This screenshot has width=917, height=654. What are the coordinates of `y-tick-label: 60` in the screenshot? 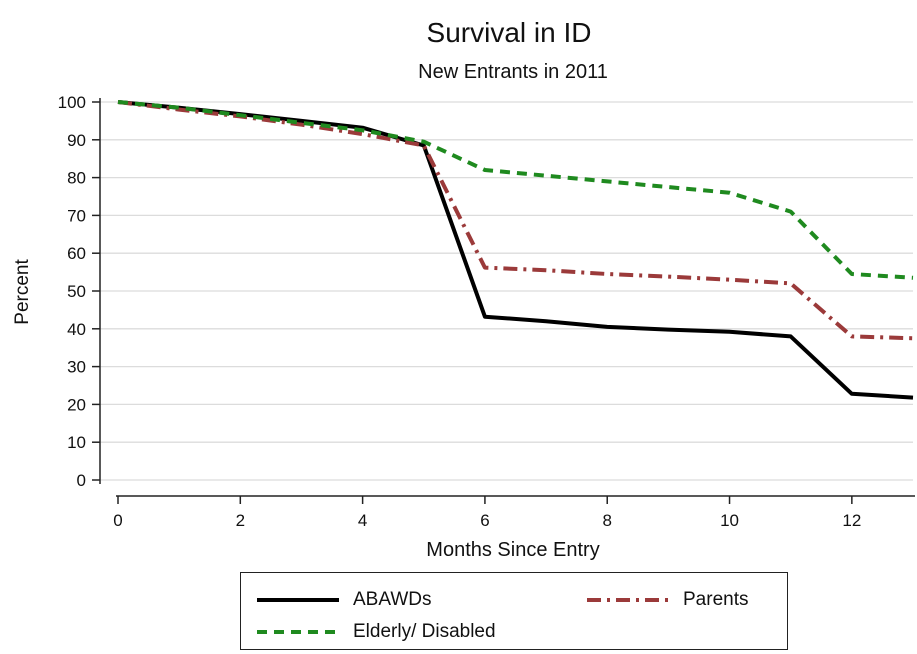 It's located at (76, 253).